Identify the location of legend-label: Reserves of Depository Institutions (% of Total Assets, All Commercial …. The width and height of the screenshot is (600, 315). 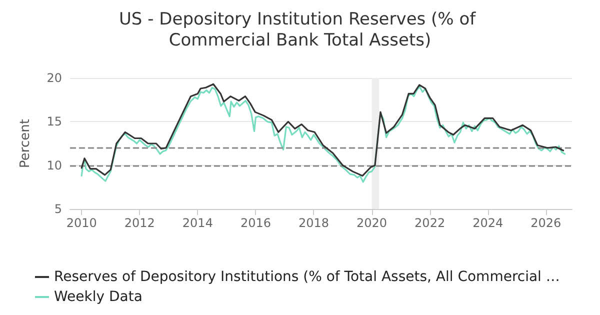
(307, 277).